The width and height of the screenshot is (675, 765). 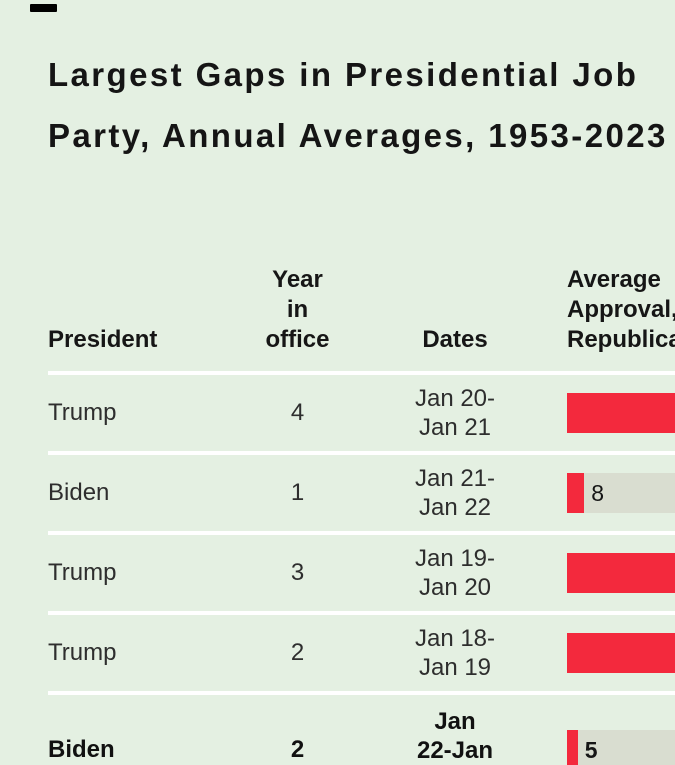 I want to click on table-row: Trump 3 Jan 19- Jan 20, so click(x=361, y=571).